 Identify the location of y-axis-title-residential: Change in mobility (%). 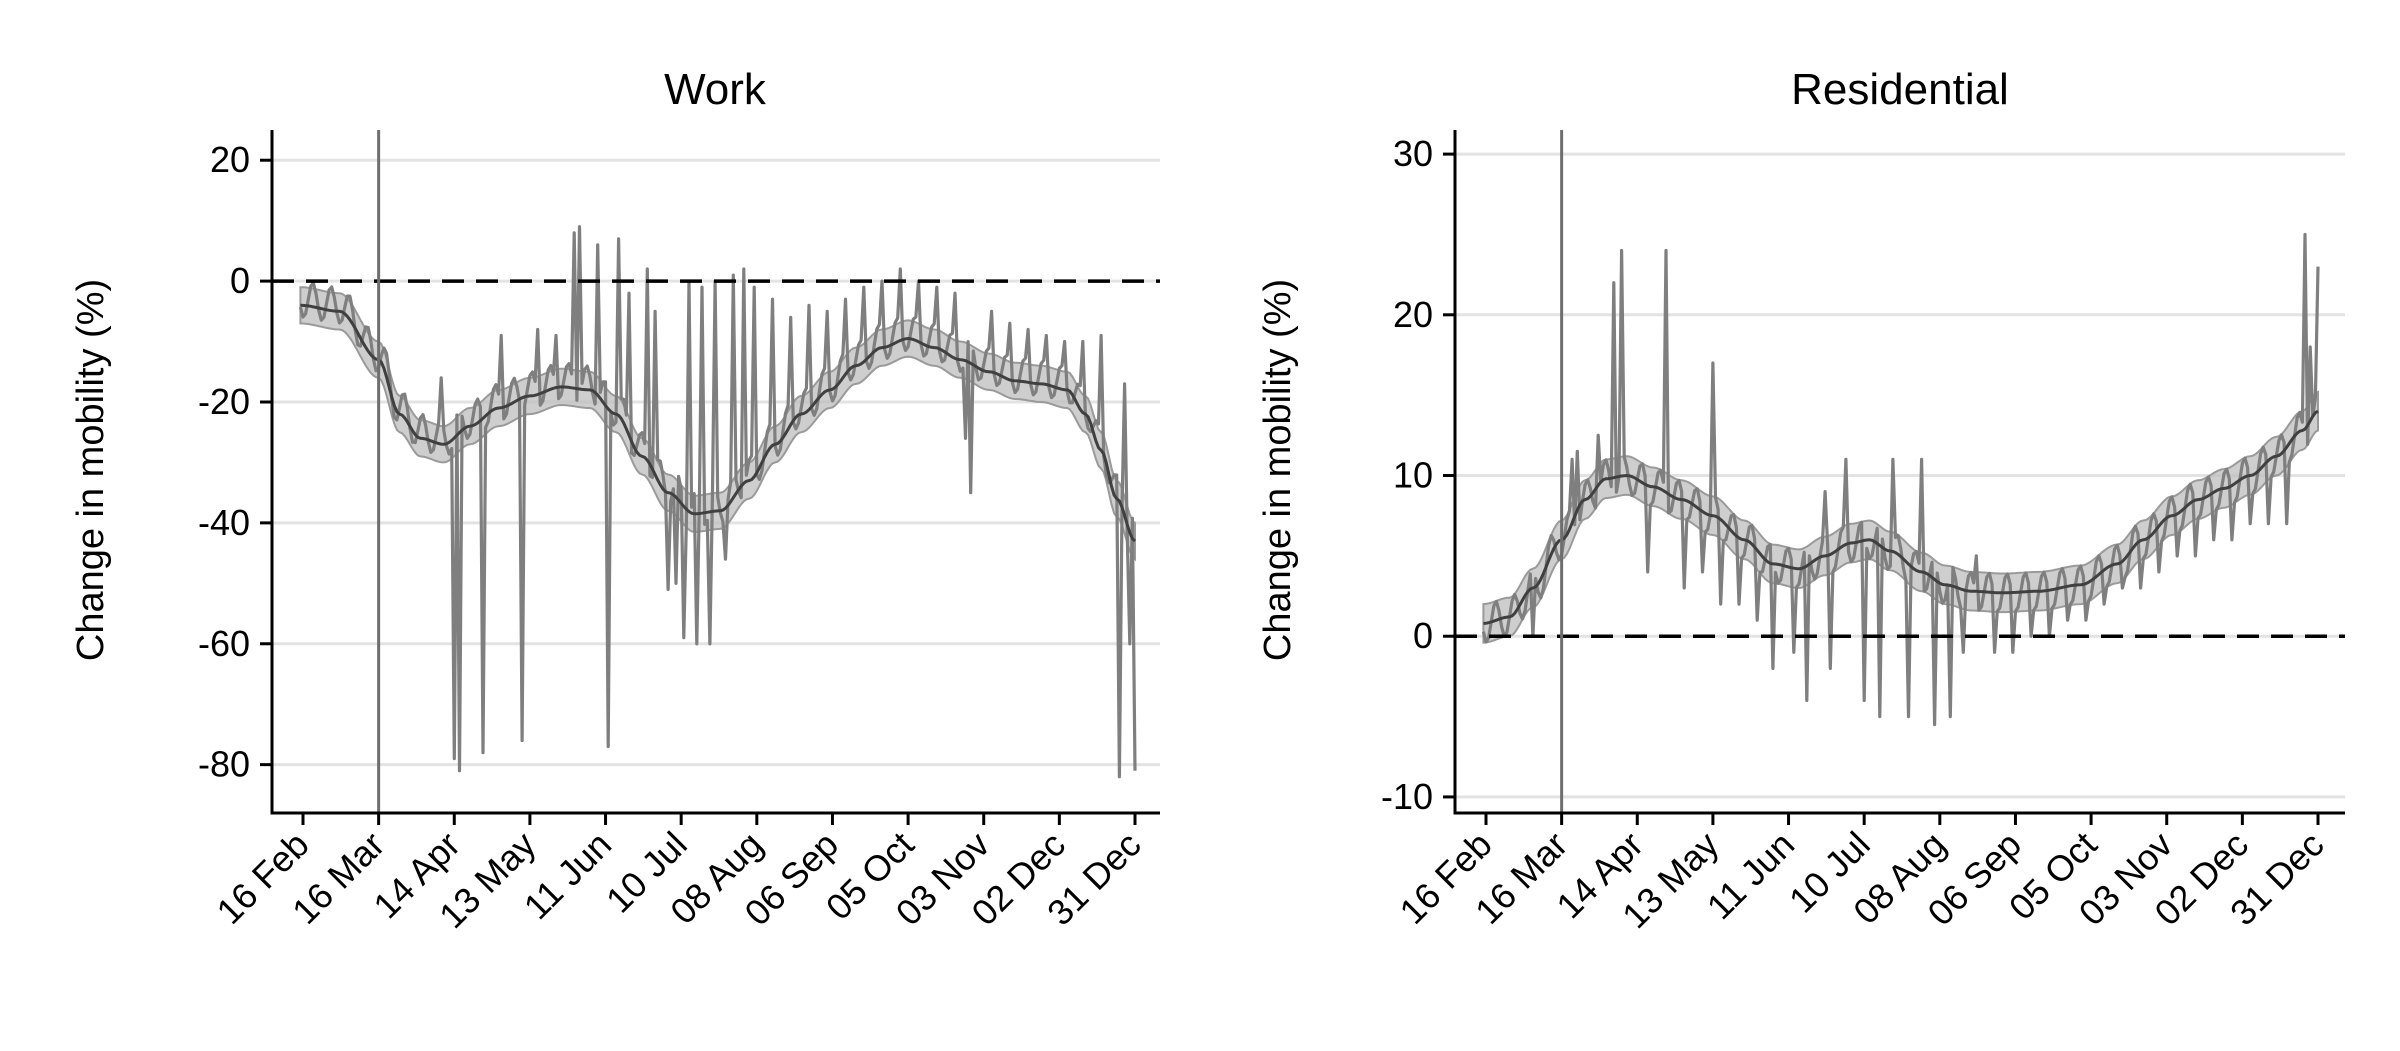
(1278, 470).